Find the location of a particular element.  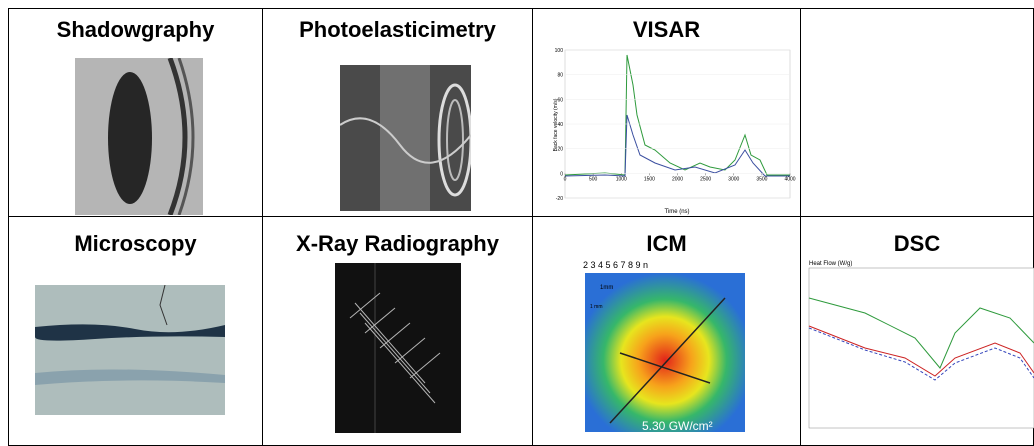

x-tick-label: 3500 is located at coordinates (761, 179).